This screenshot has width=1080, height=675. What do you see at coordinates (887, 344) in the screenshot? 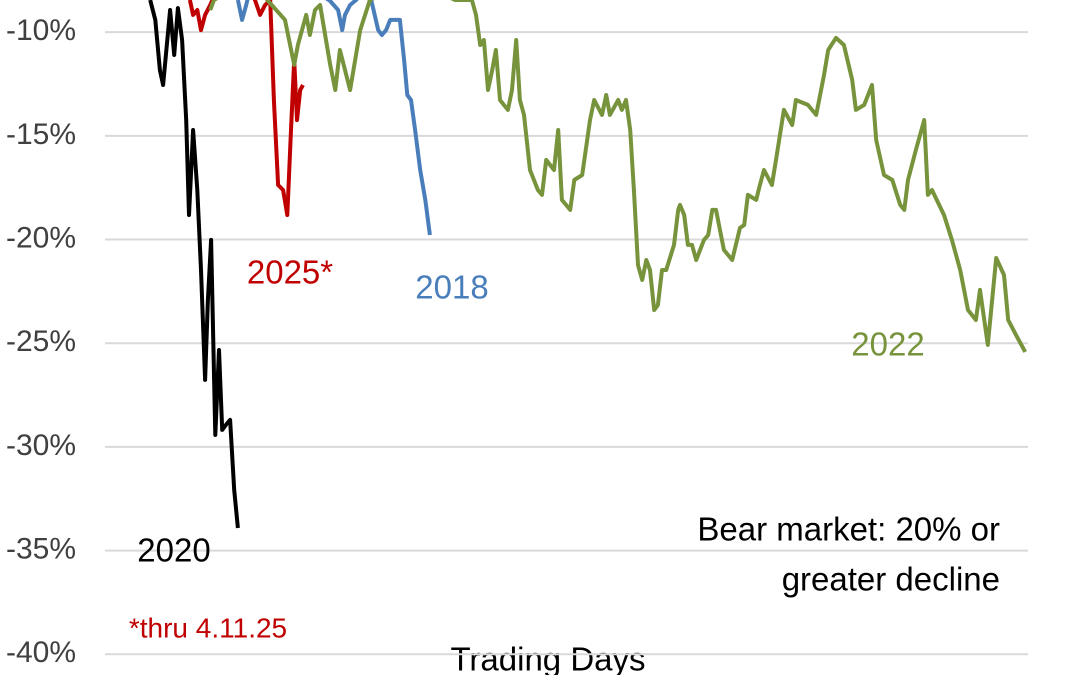
I see `series-label: 2022` at bounding box center [887, 344].